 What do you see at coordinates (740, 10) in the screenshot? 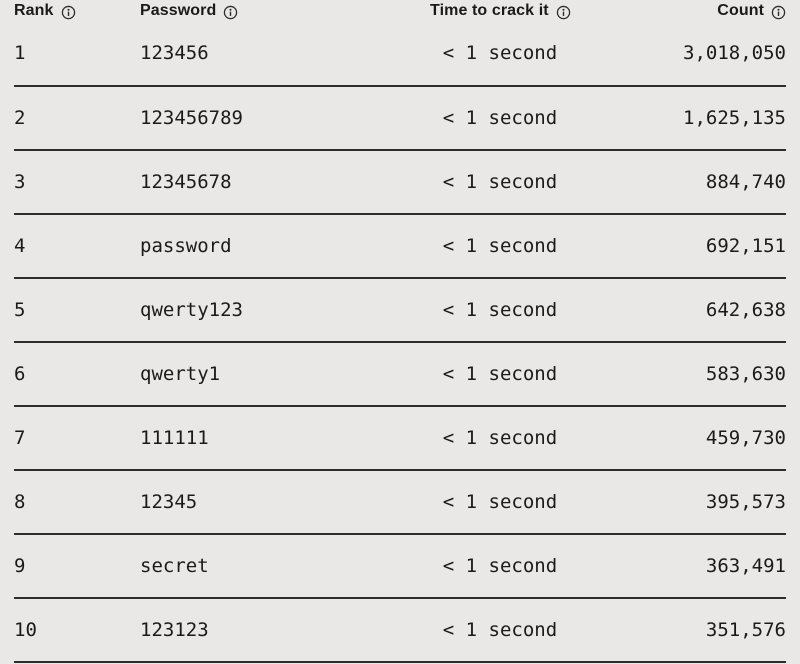
I see `column-header-count-label: Count` at bounding box center [740, 10].